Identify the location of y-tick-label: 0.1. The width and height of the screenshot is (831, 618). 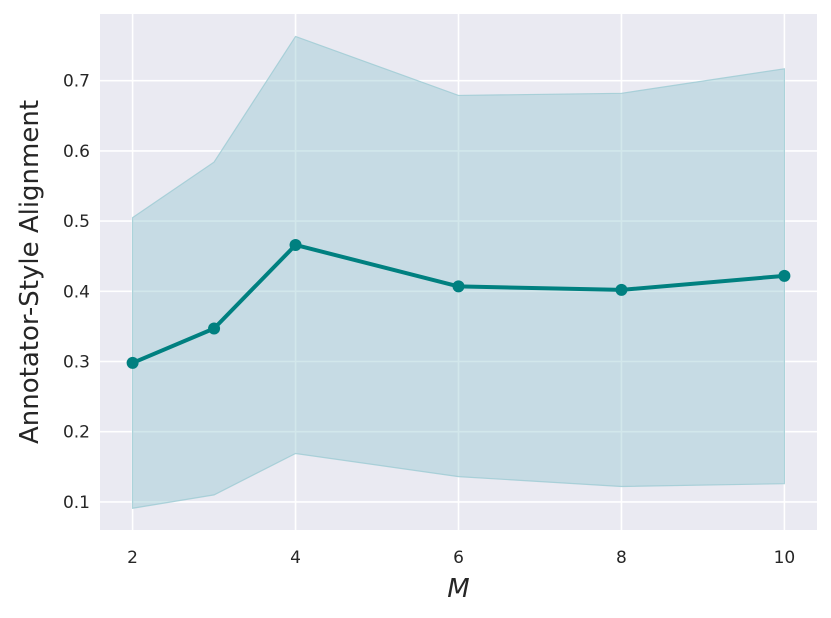
(76, 503).